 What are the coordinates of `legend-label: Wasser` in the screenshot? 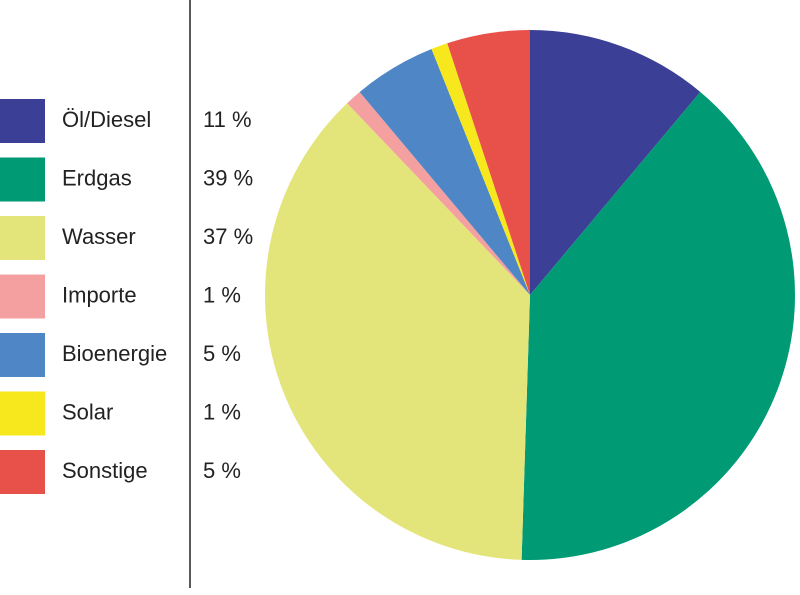 It's located at (99, 236).